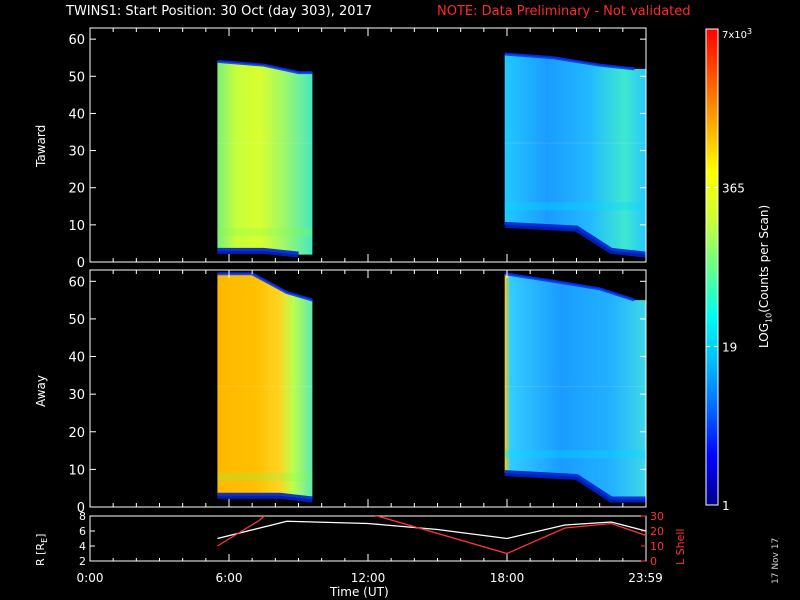 The width and height of the screenshot is (800, 600). What do you see at coordinates (657, 531) in the screenshot?
I see `ytick-label-right: 20` at bounding box center [657, 531].